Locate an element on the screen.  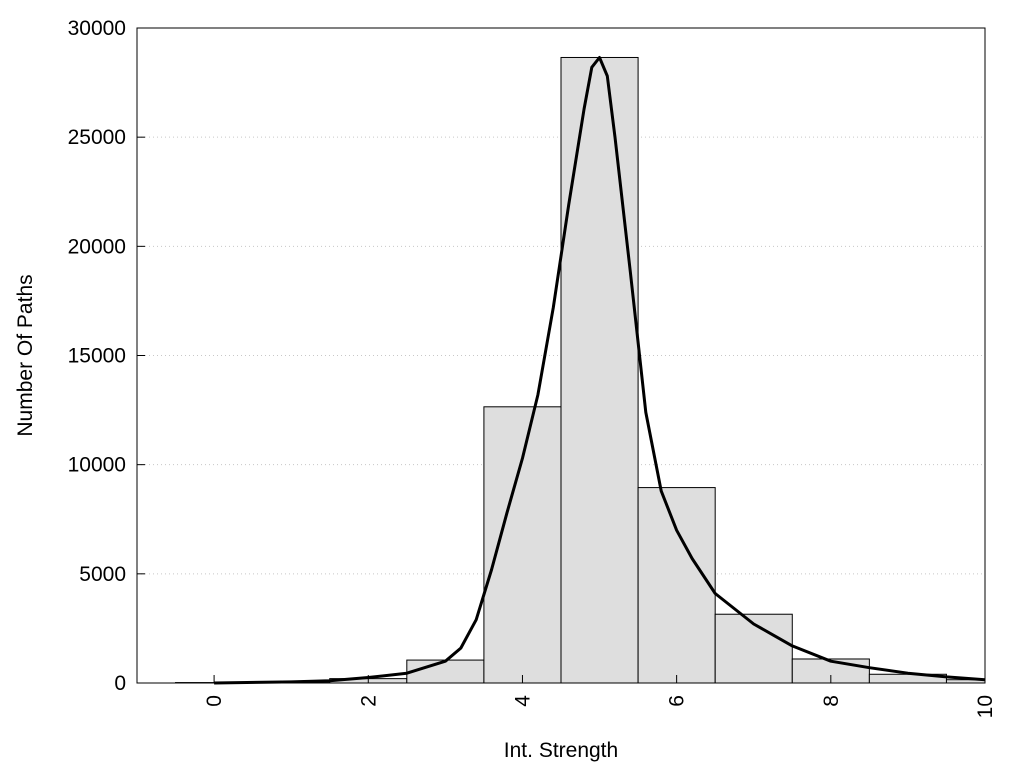
y-tick-label: 0 is located at coordinates (120, 683).